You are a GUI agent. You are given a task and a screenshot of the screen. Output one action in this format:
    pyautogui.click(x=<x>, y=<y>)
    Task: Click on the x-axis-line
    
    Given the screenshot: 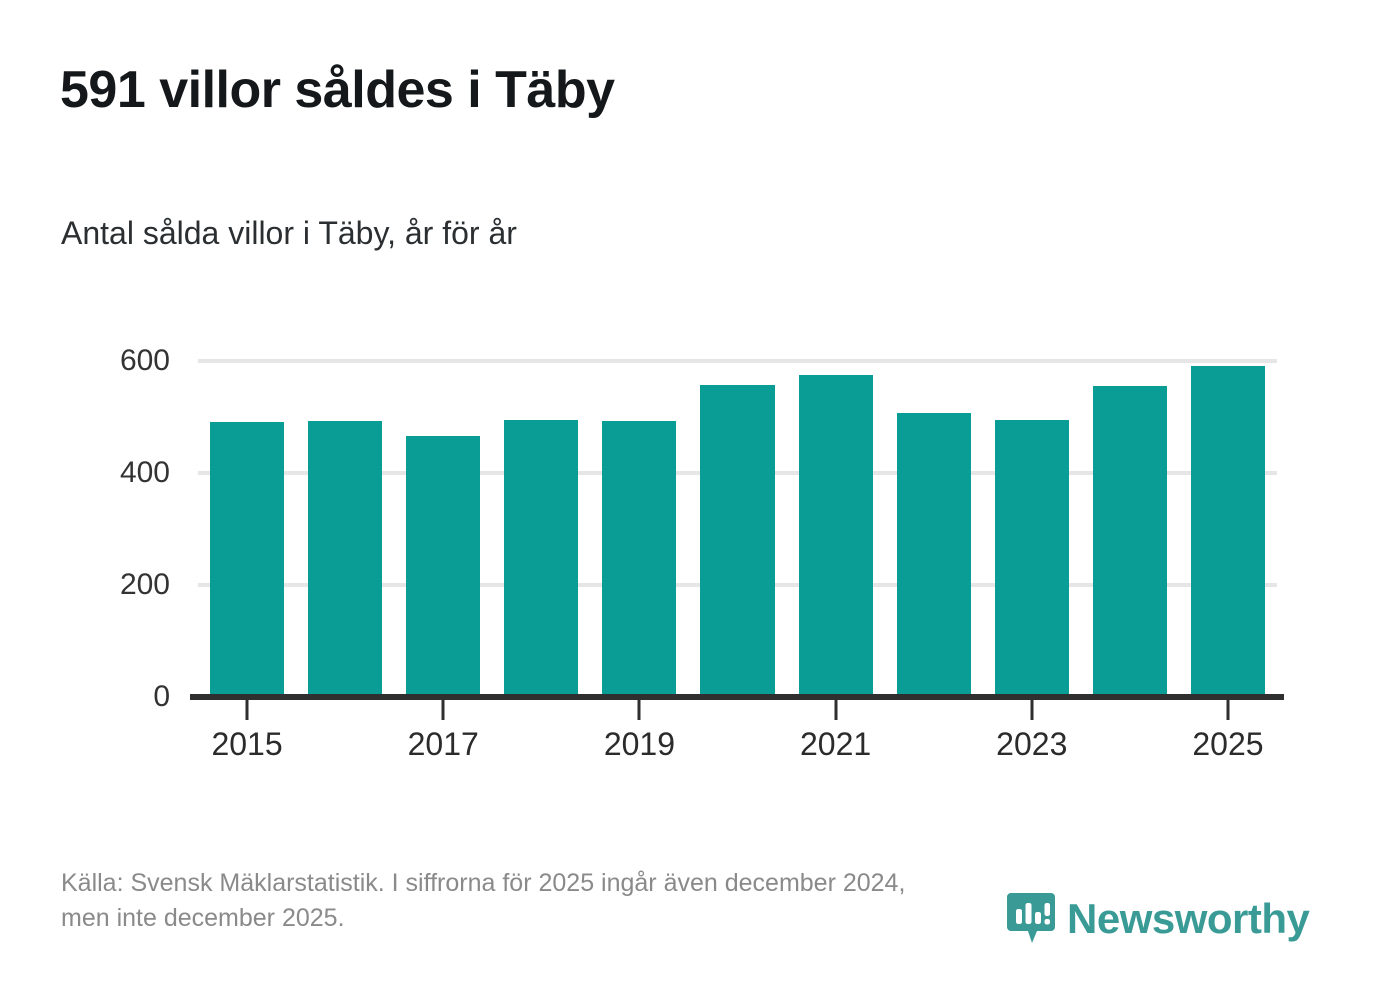 What is the action you would take?
    pyautogui.click(x=737, y=697)
    